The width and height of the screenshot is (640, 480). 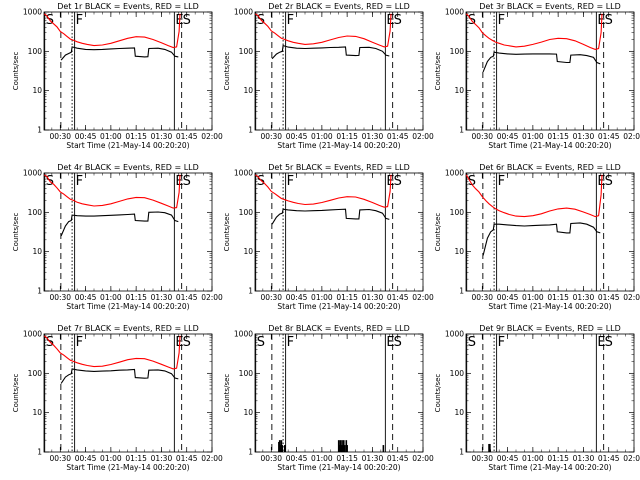 What do you see at coordinates (550, 6) in the screenshot?
I see `chart-title: Det 3r BLACK = Events, RED = LLD` at bounding box center [550, 6].